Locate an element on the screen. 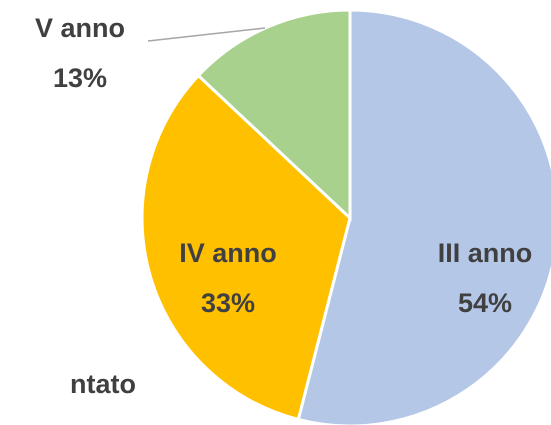  slice-value-label: 33% is located at coordinates (228, 303).